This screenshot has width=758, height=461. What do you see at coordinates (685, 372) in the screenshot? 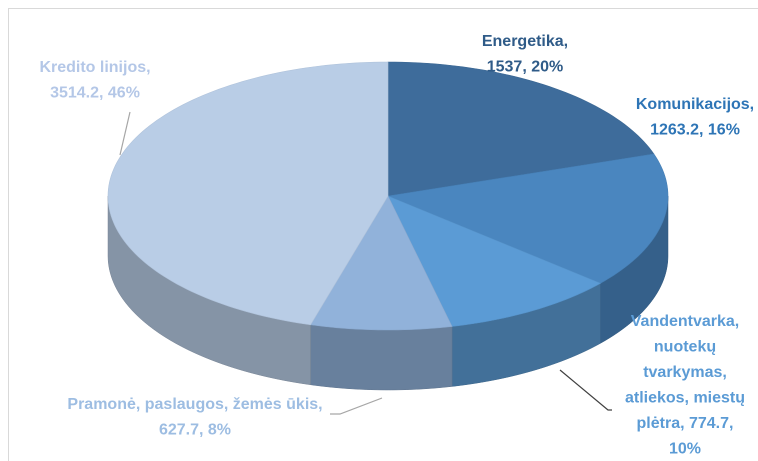
I see `data-label: tvarkymas,` at bounding box center [685, 372].